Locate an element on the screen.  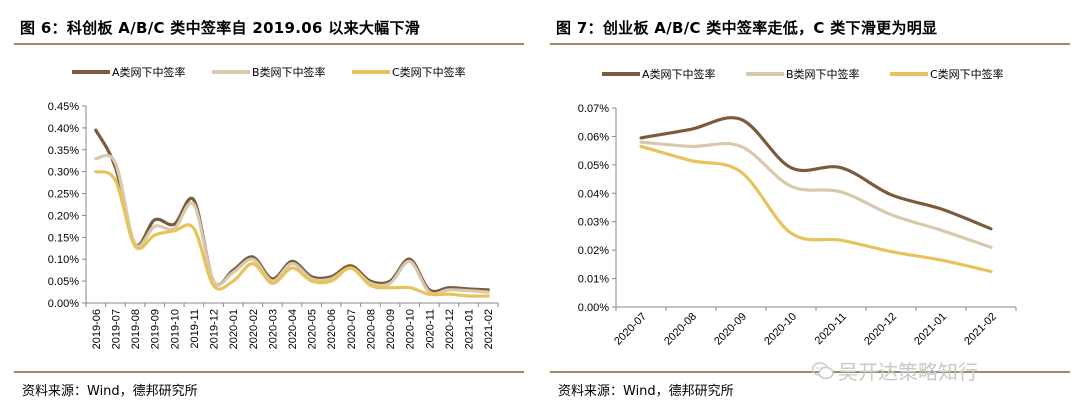
y-axis: 0.00% 0.01% 0.02% 0.03% 0.04% 0.05% 0.06% 0.07% is located at coordinates (597, 208).